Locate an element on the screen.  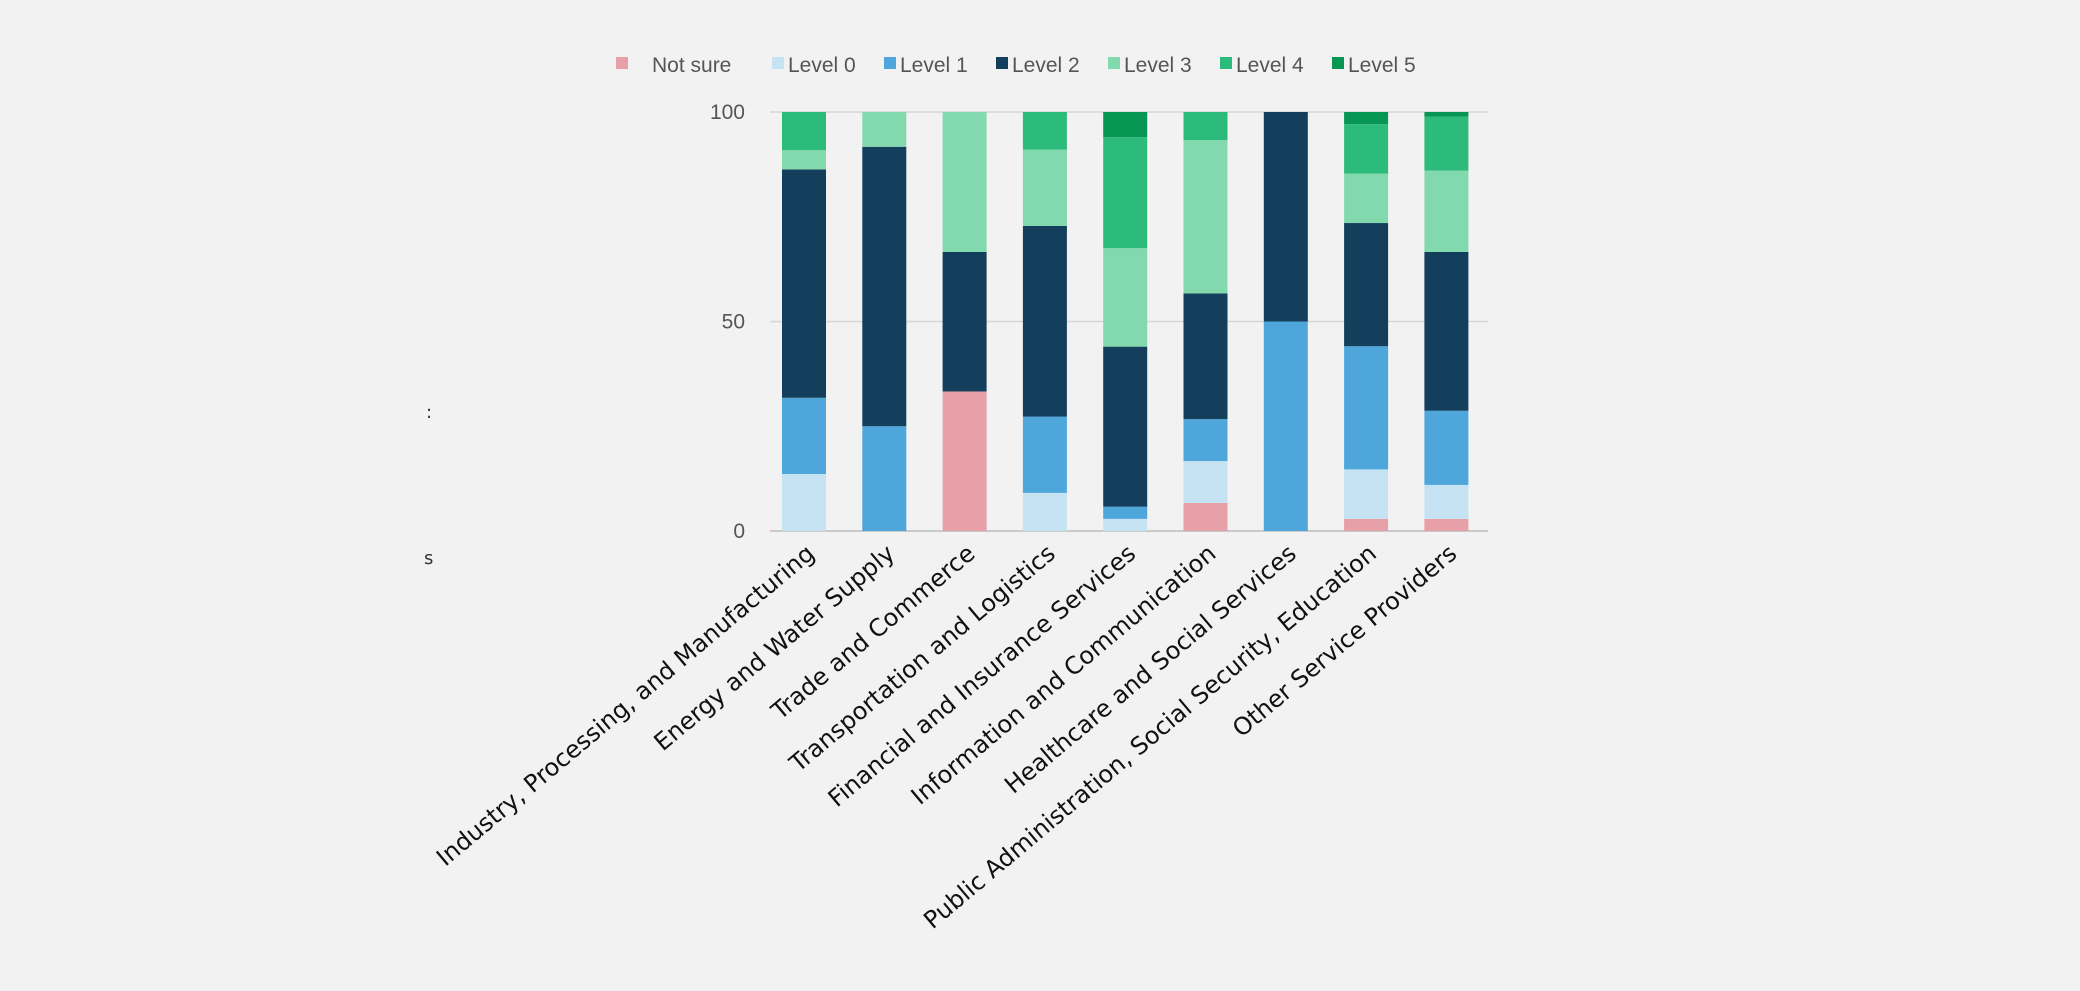
y-tick-label: 0 is located at coordinates (739, 531).